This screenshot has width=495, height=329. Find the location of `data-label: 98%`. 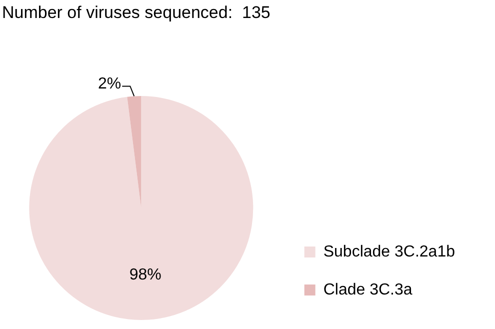

data-label: 98% is located at coordinates (145, 275).